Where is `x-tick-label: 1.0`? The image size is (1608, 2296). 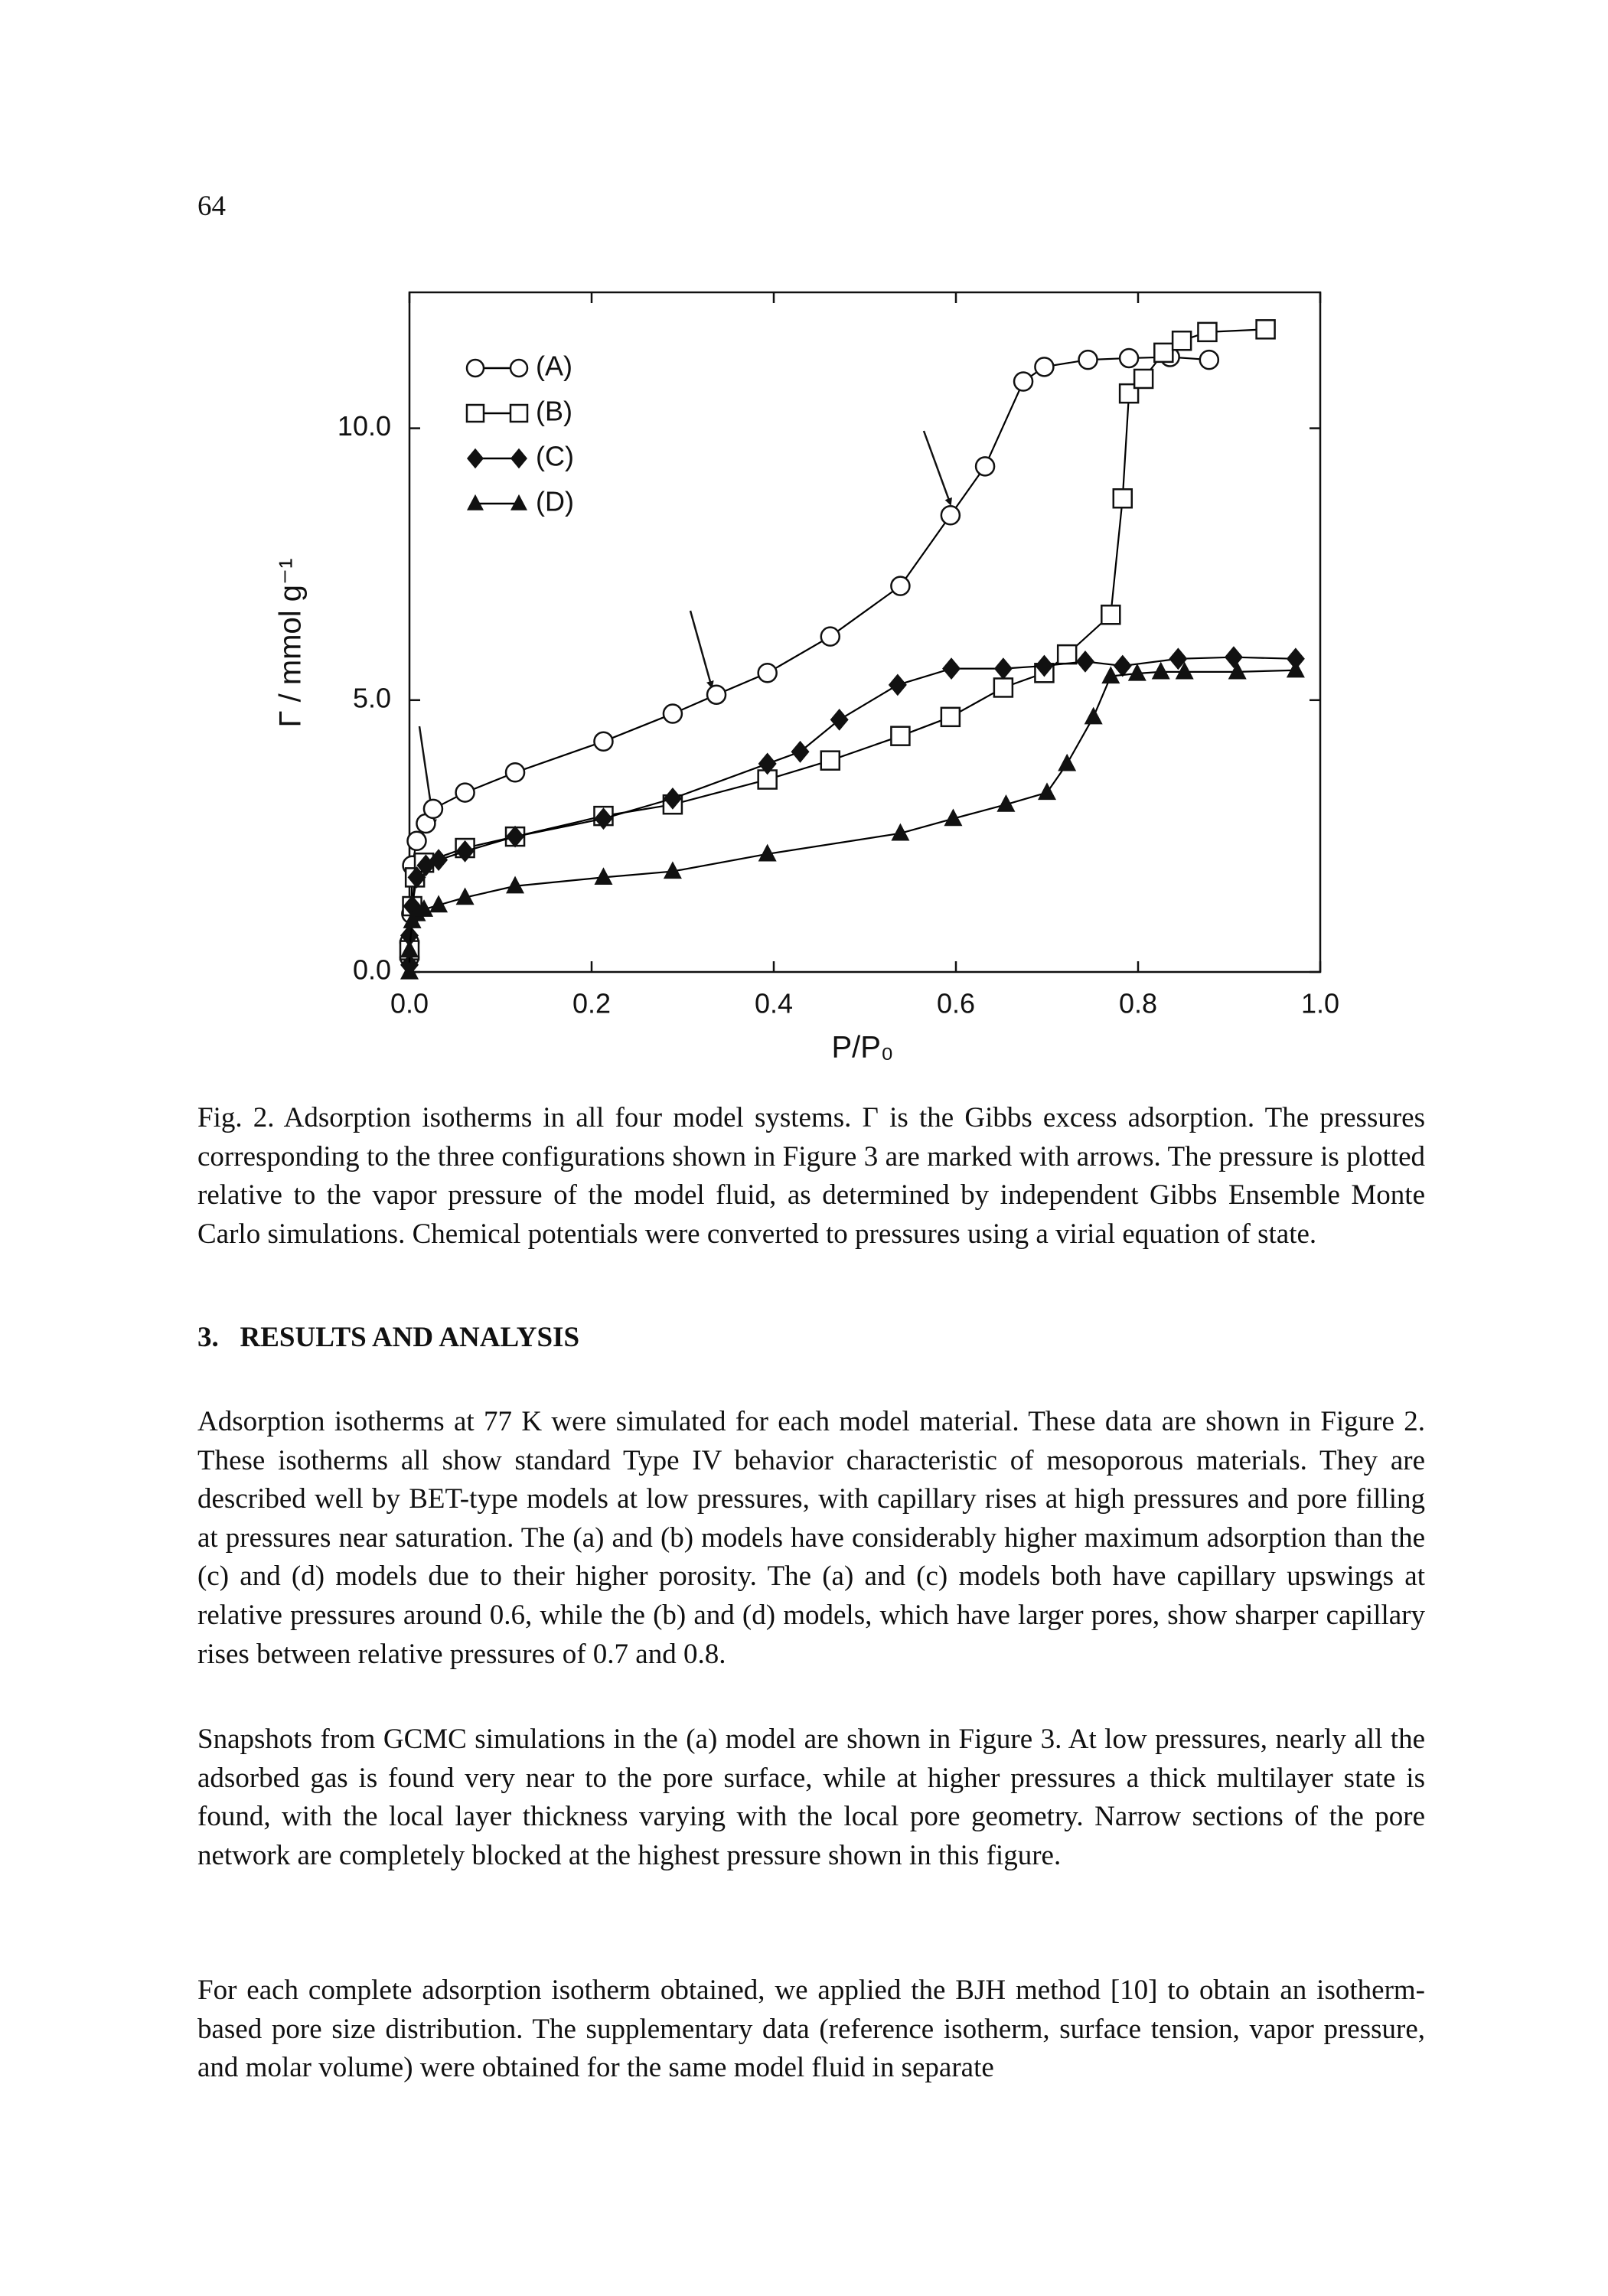
x-tick-label: 1.0 is located at coordinates (1320, 1003).